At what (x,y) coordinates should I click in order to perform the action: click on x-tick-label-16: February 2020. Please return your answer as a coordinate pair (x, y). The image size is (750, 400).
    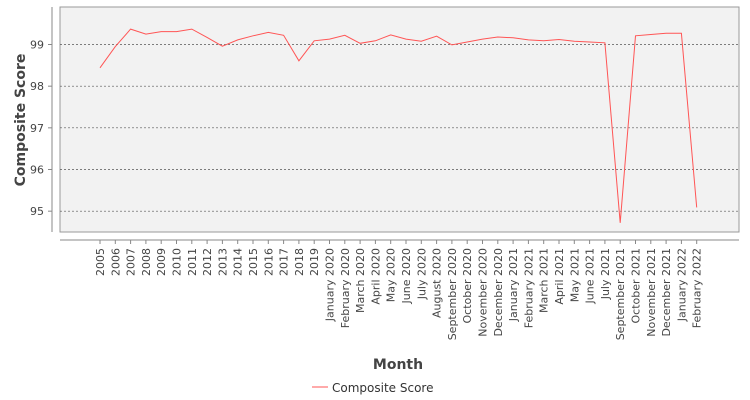
    Looking at the image, I should click on (345, 288).